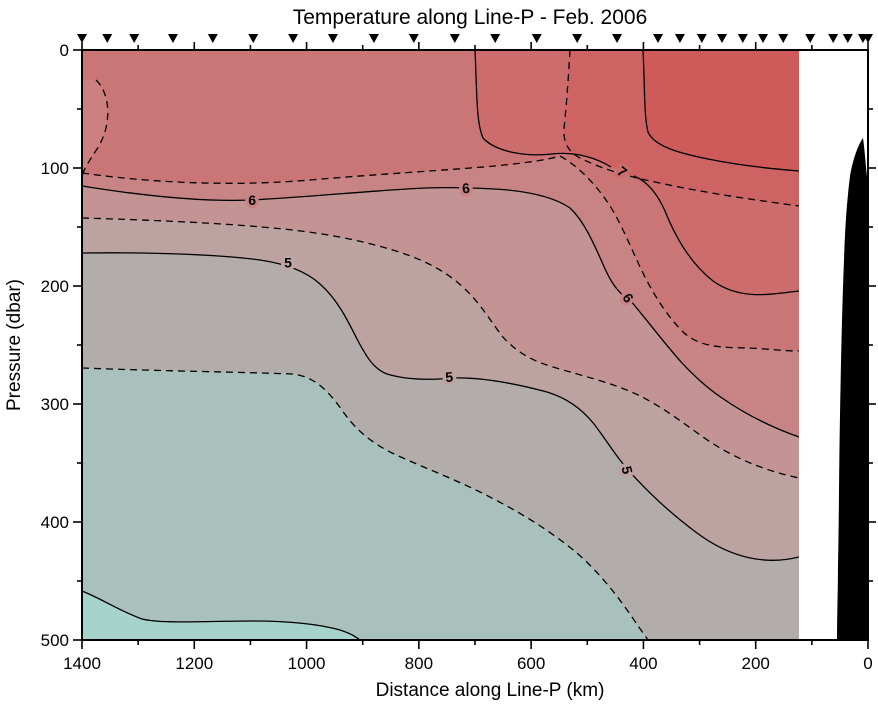 This screenshot has width=878, height=708. Describe the element at coordinates (419, 663) in the screenshot. I see `x-tick-label: 800` at that location.